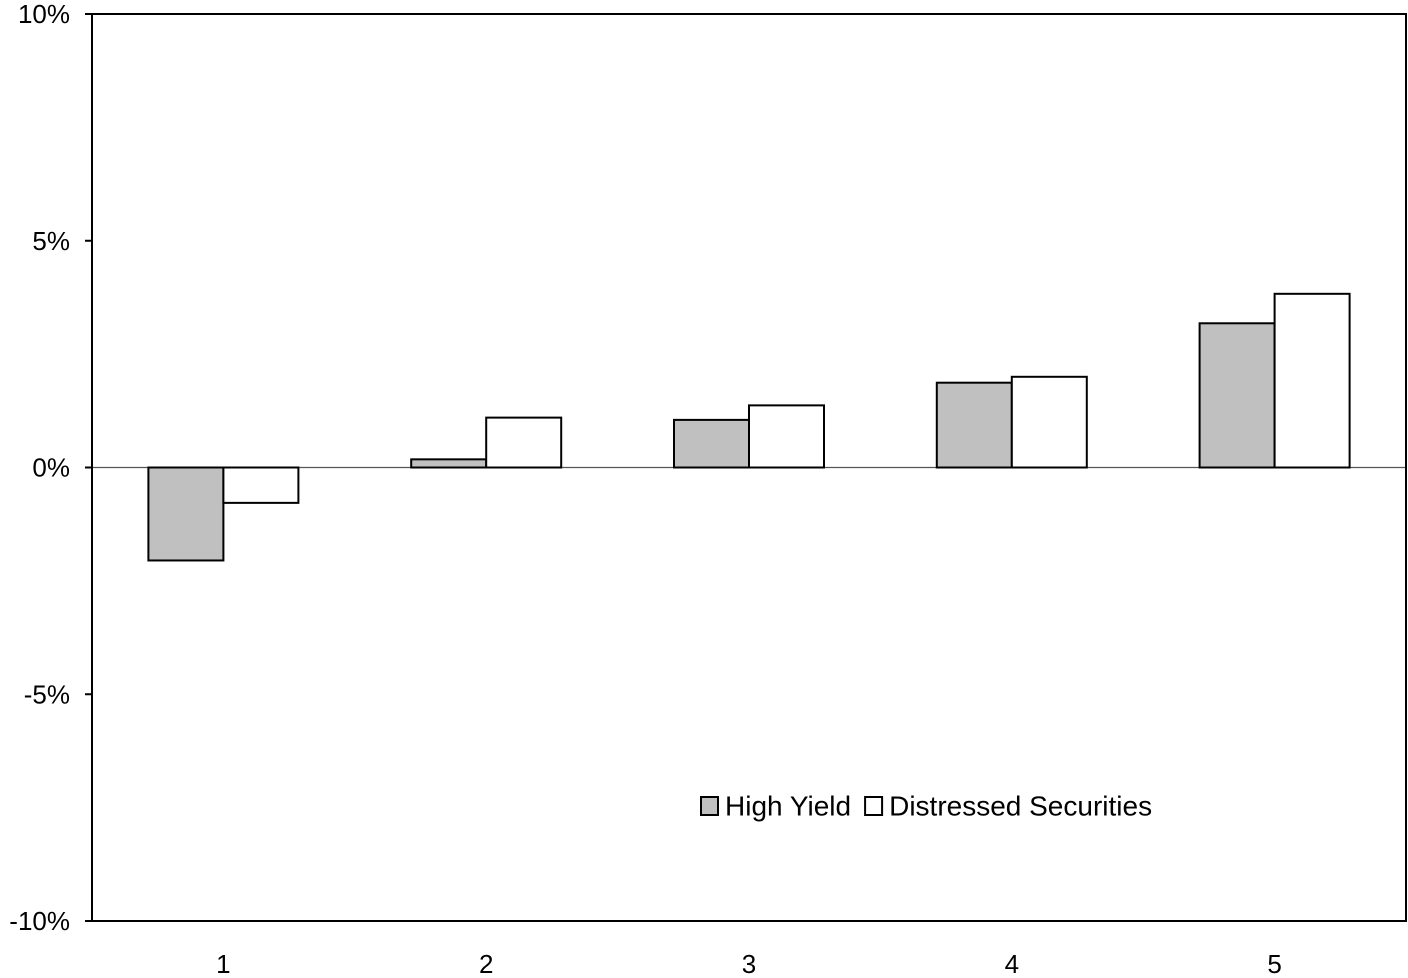 The width and height of the screenshot is (1408, 978). I want to click on x-tick-label: 2, so click(486, 963).